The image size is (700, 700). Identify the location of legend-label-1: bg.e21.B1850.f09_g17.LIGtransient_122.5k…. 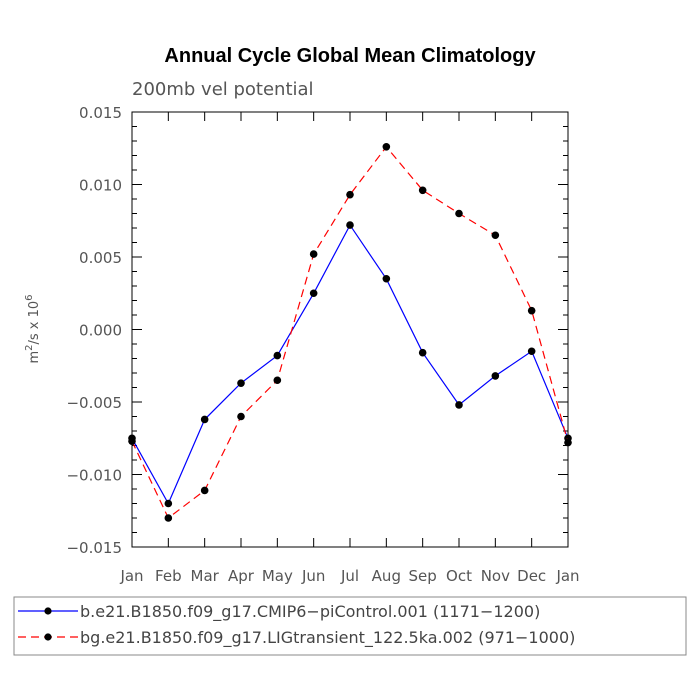
(327, 638).